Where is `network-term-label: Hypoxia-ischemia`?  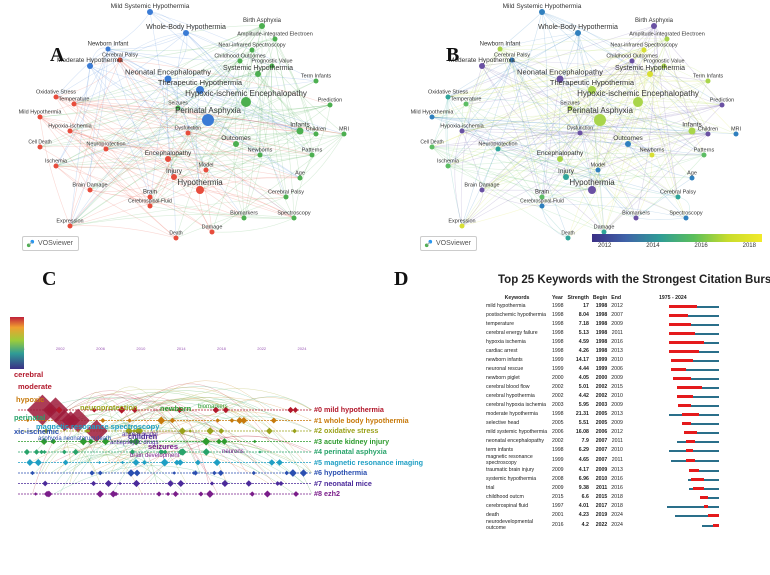 network-term-label: Hypoxia-ischemia is located at coordinates (70, 127).